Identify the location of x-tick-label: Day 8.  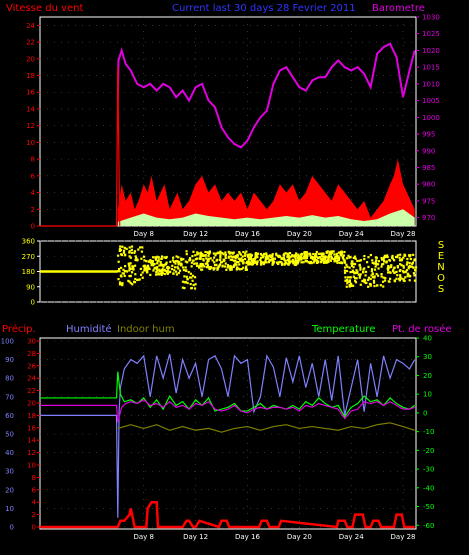
(143, 537).